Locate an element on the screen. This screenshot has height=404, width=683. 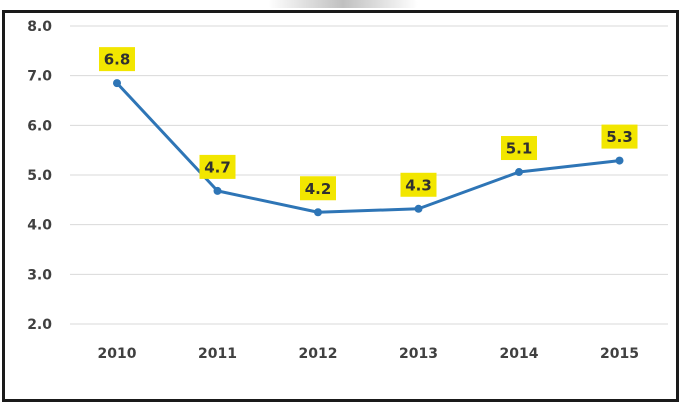
data-label-text: 4.3 is located at coordinates (418, 185).